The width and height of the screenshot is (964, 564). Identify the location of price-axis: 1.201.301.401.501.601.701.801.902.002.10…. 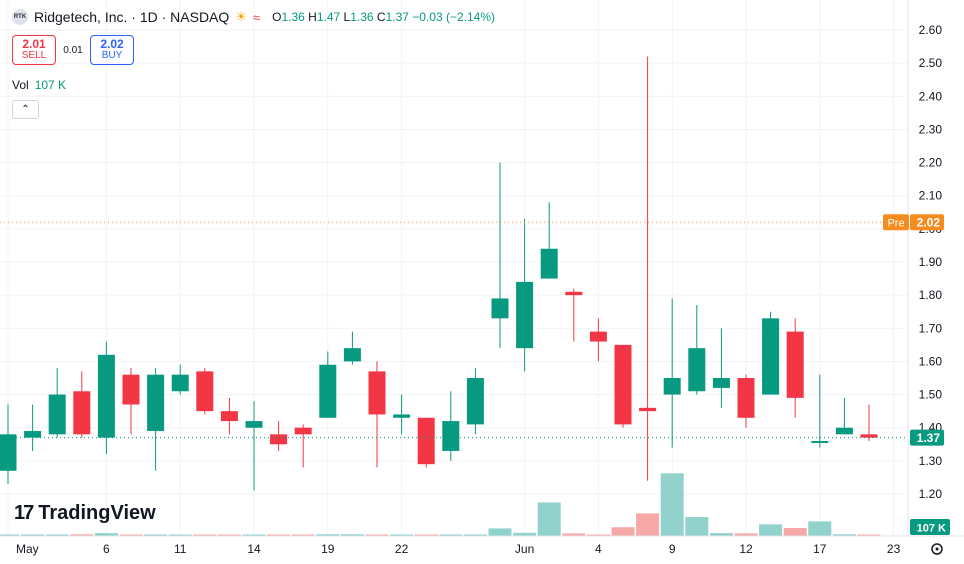
(925, 268).